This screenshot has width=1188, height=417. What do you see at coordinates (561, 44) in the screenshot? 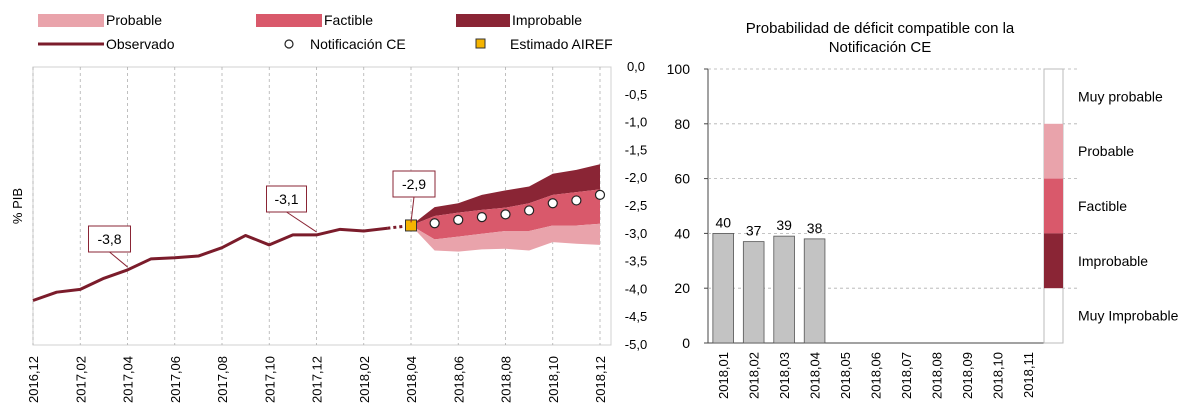
I see `legend-label-estimado: Estimado AIREF` at bounding box center [561, 44].